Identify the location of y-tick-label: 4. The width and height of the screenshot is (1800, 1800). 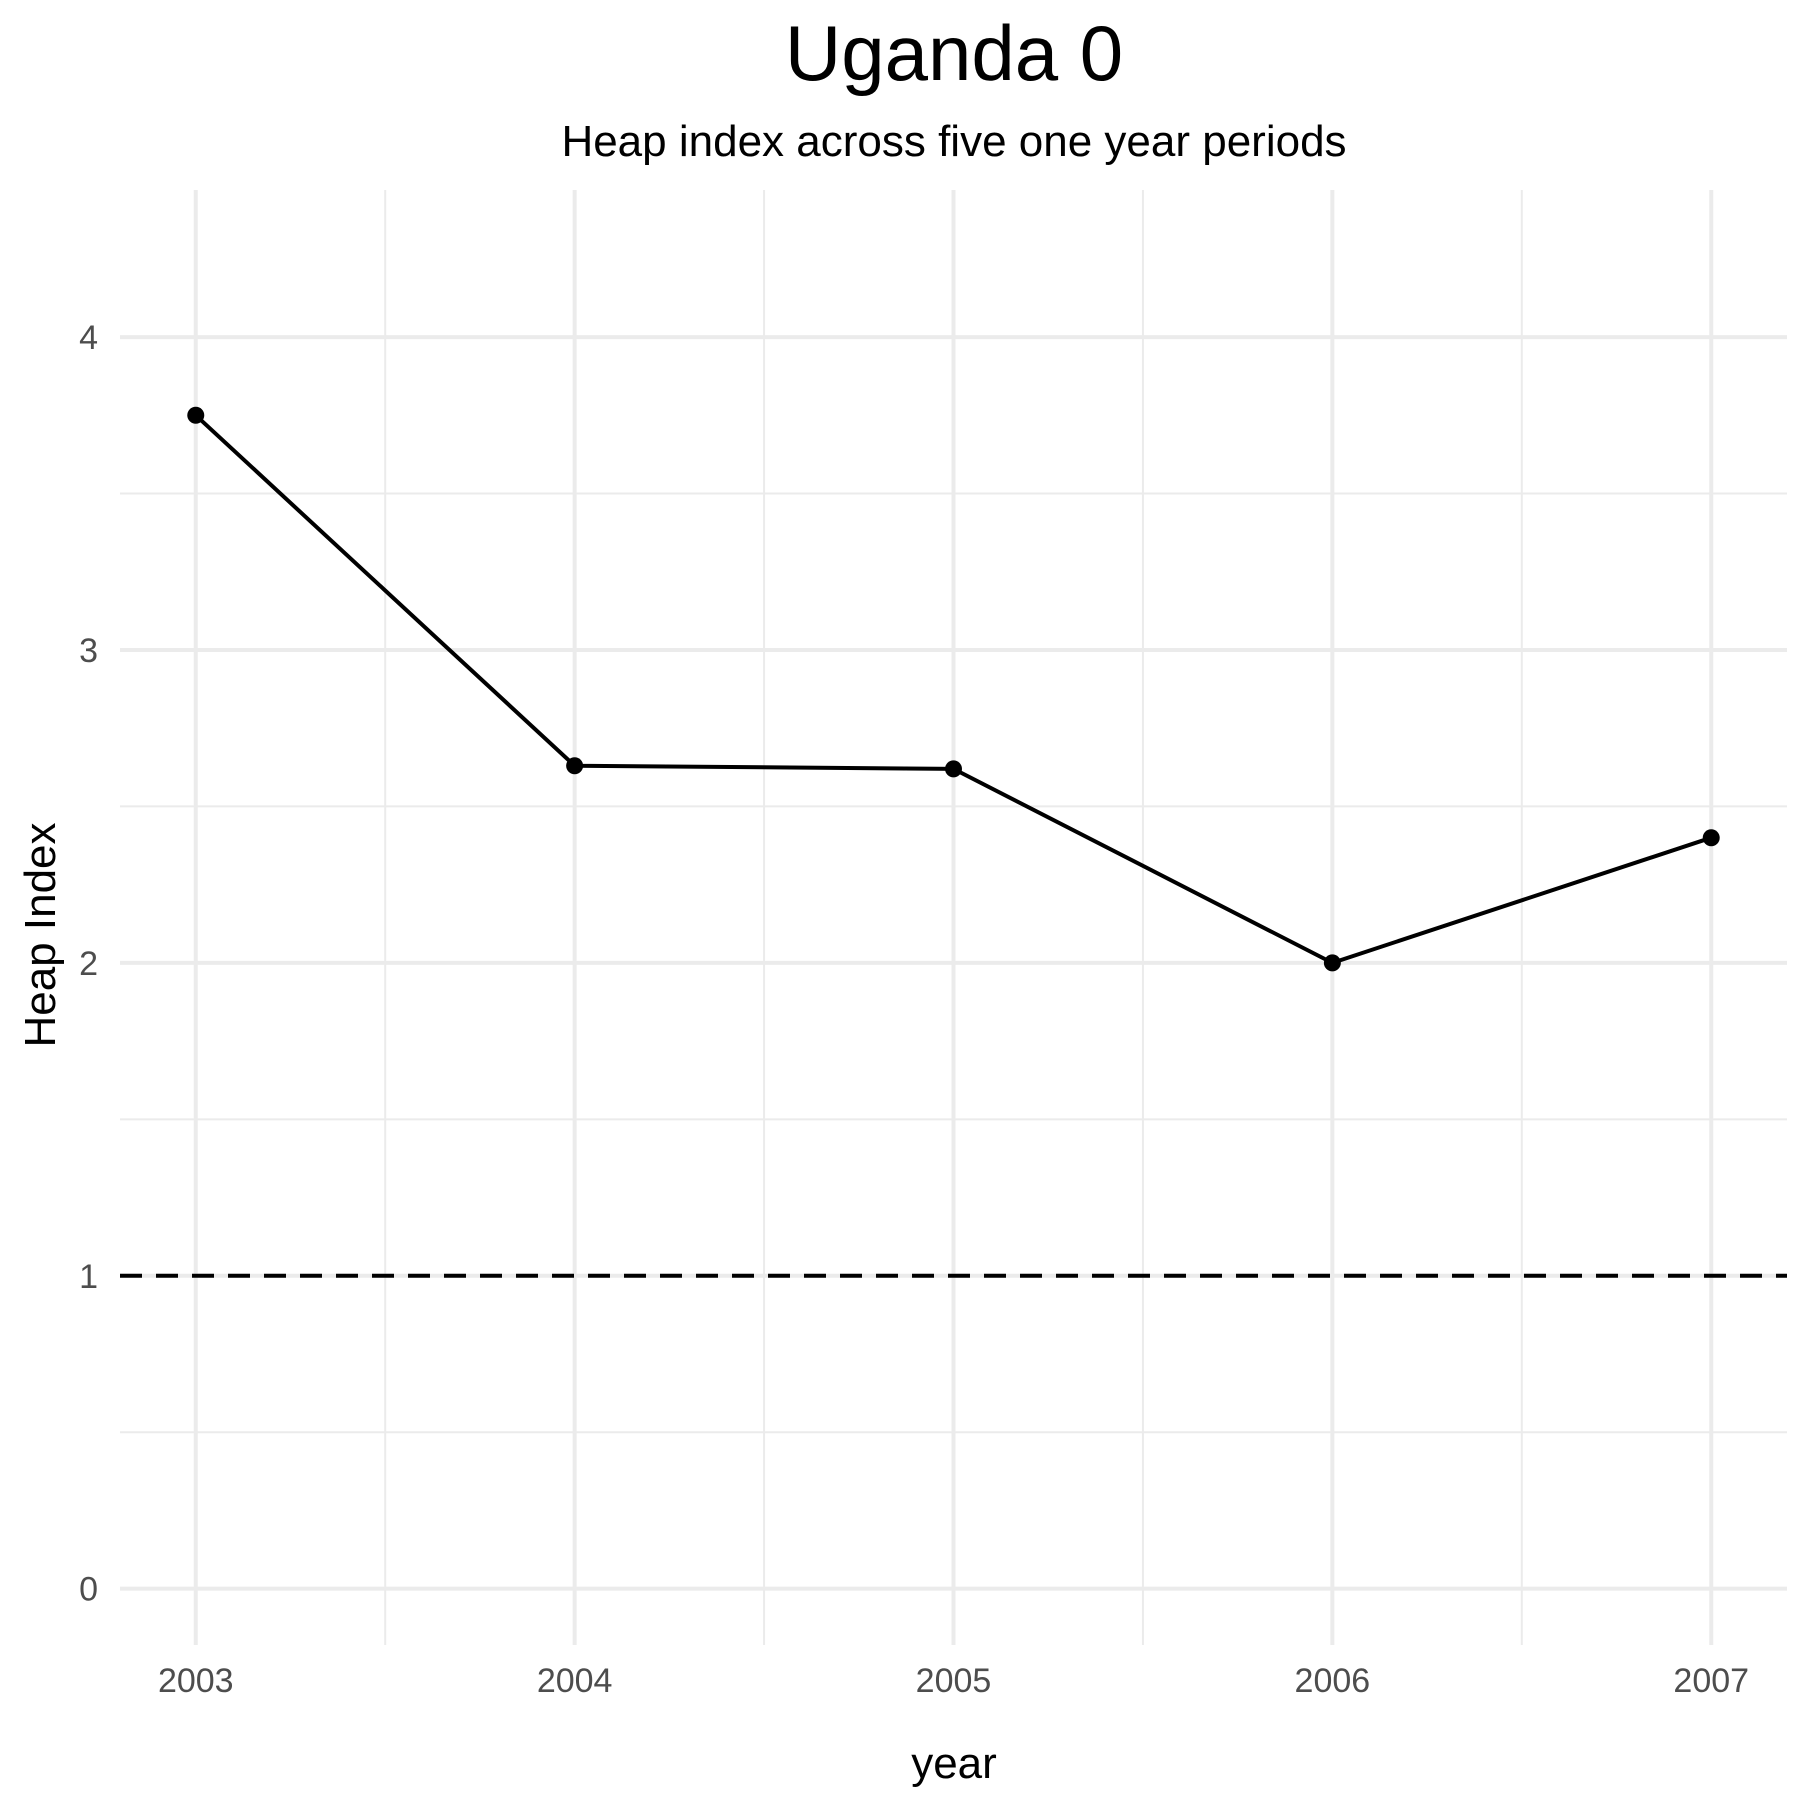
(88, 338).